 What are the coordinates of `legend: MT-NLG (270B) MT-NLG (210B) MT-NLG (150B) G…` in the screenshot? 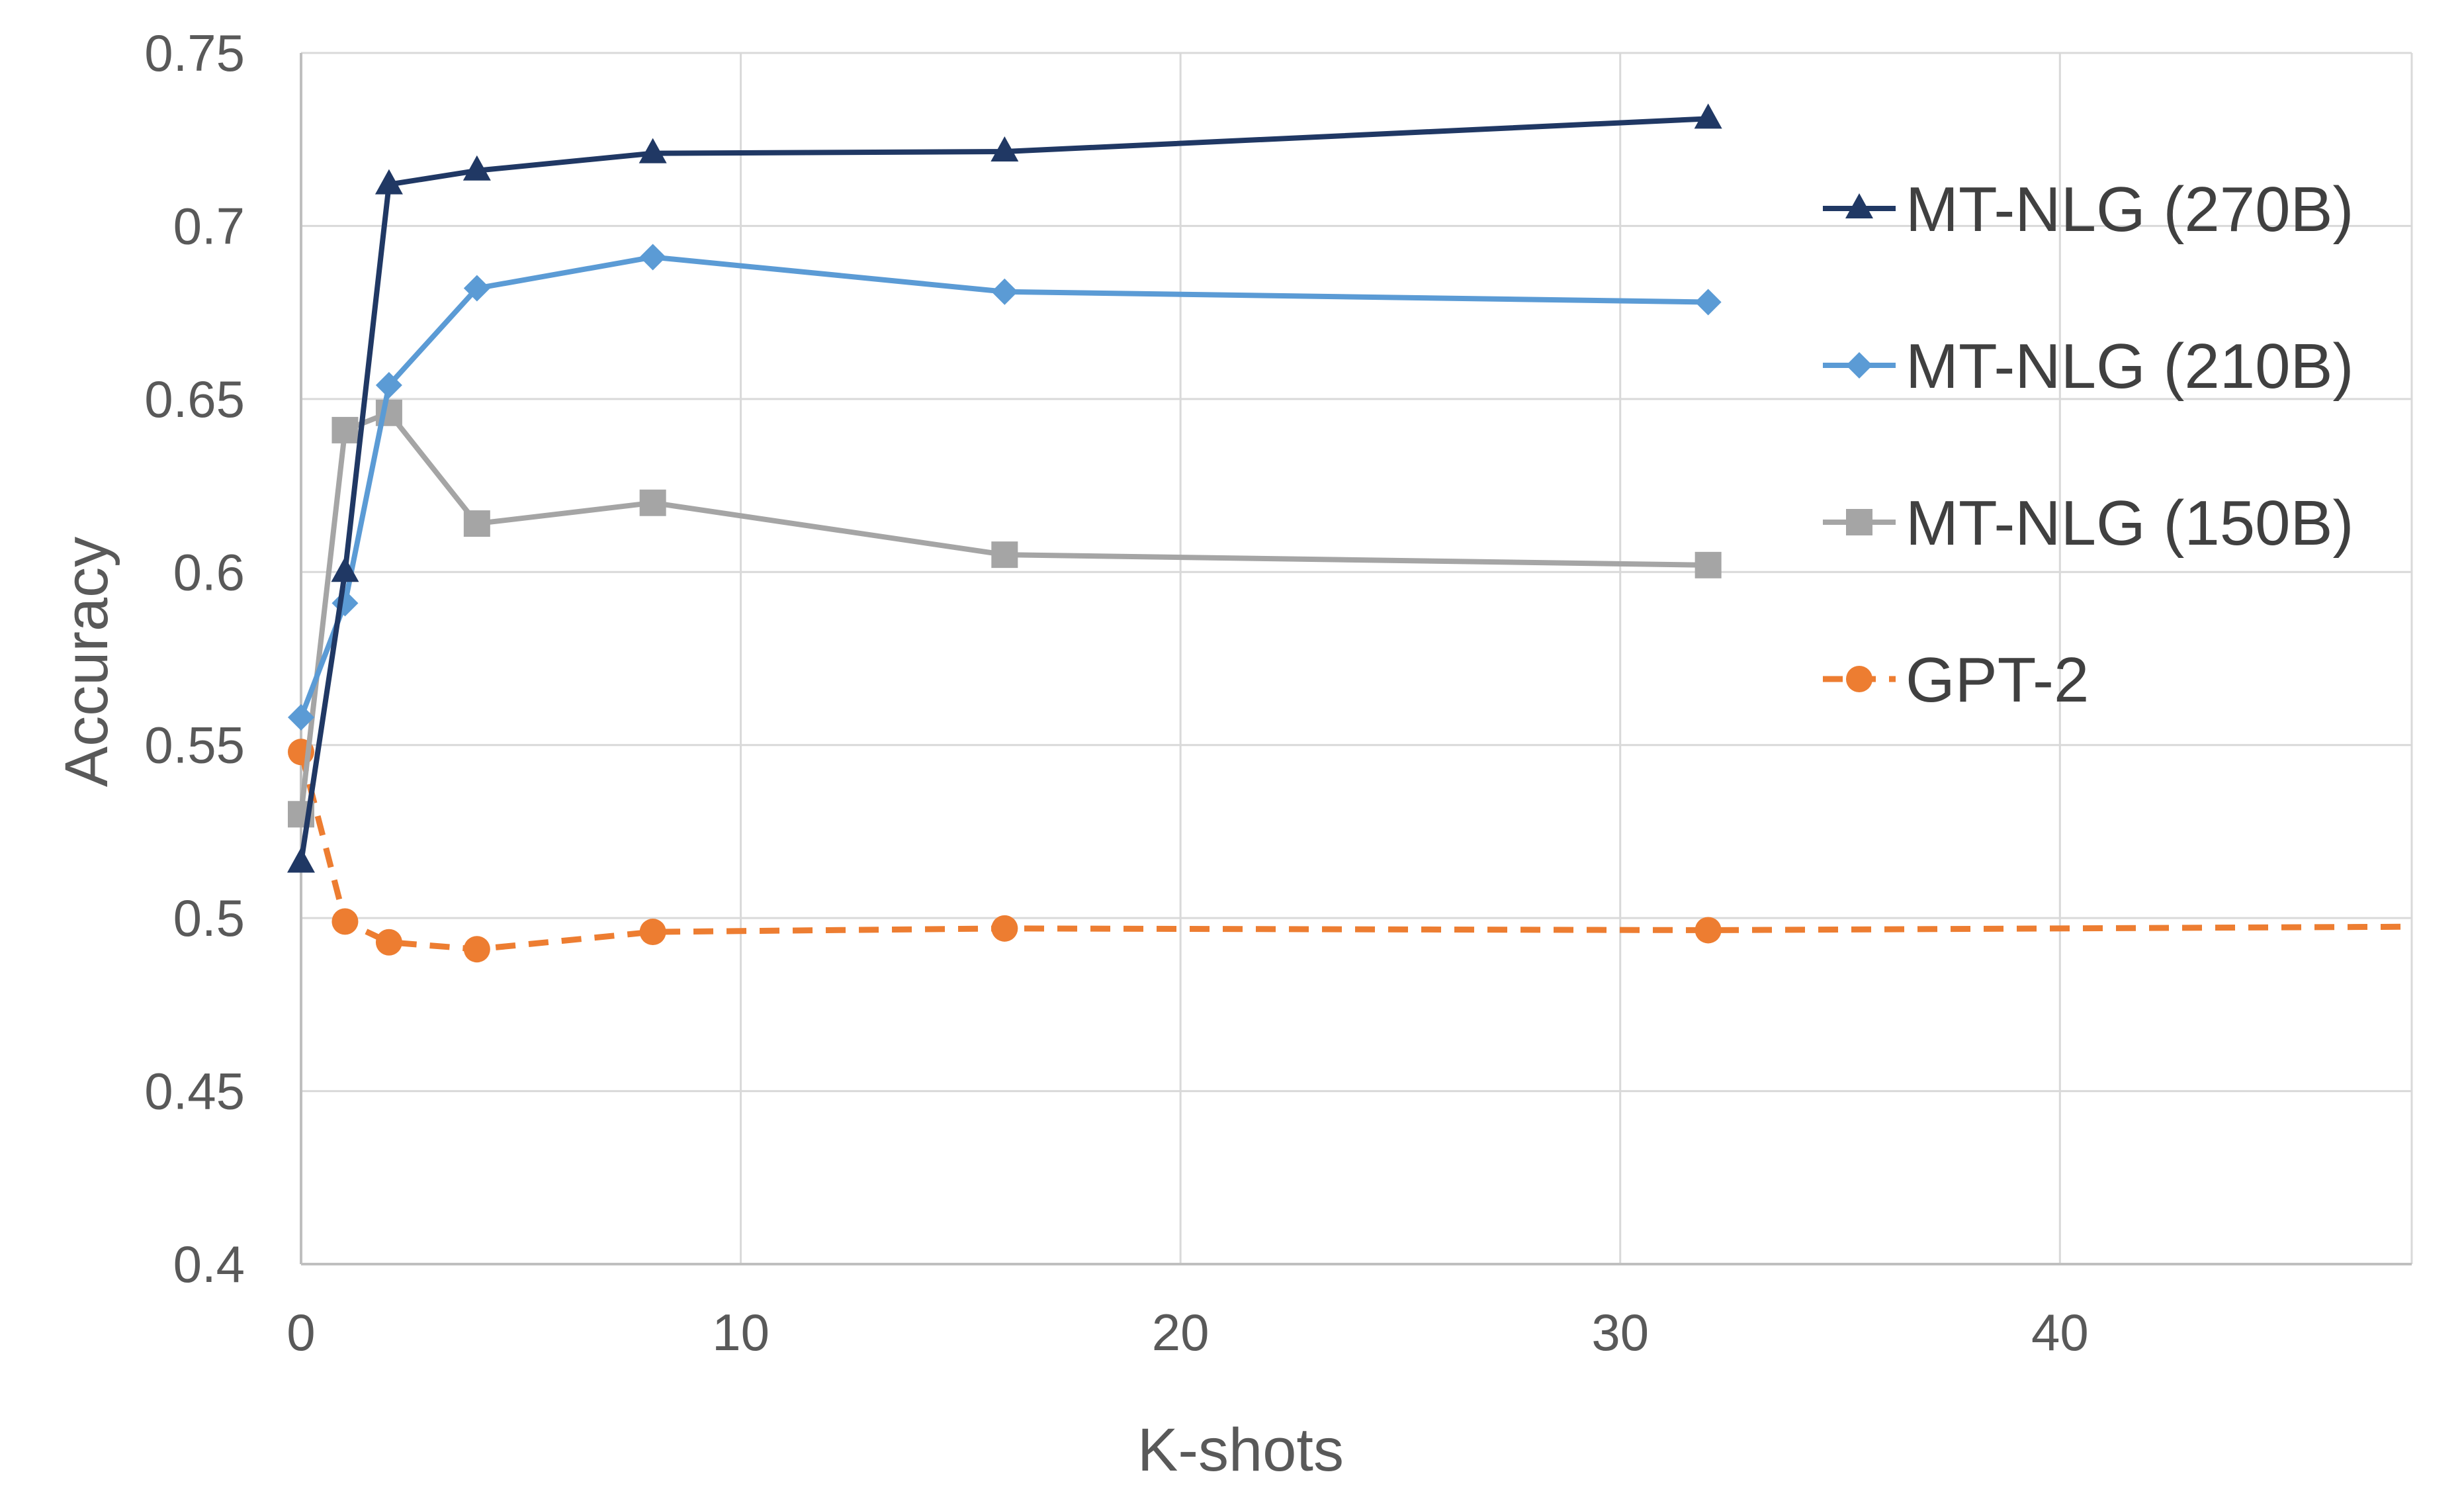 It's located at (2088, 444).